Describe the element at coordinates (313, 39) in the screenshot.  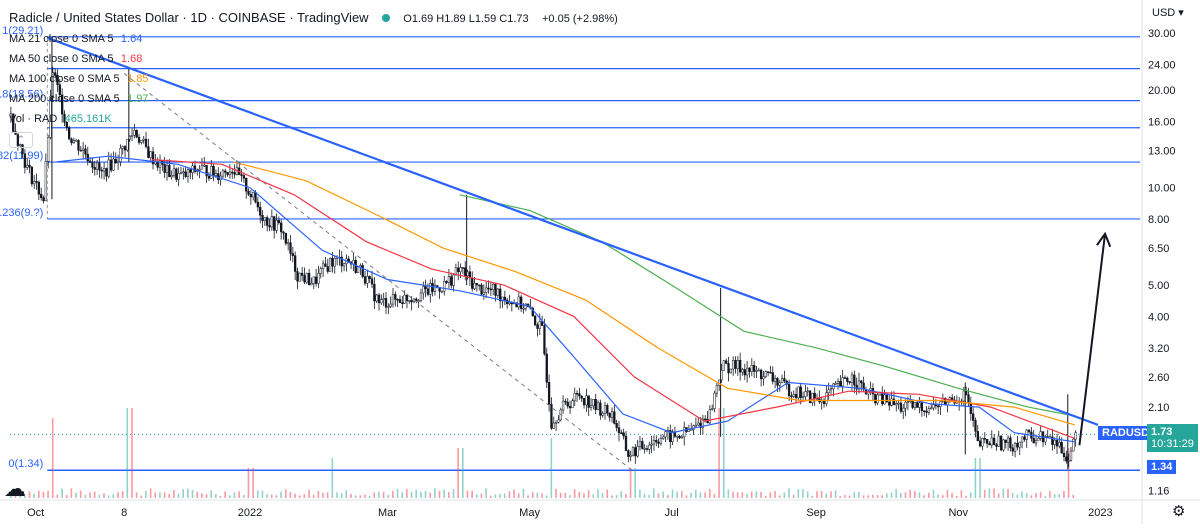
I see `indicator-row-ma21: MA 21 close 0 SMA 5 1.64` at that location.